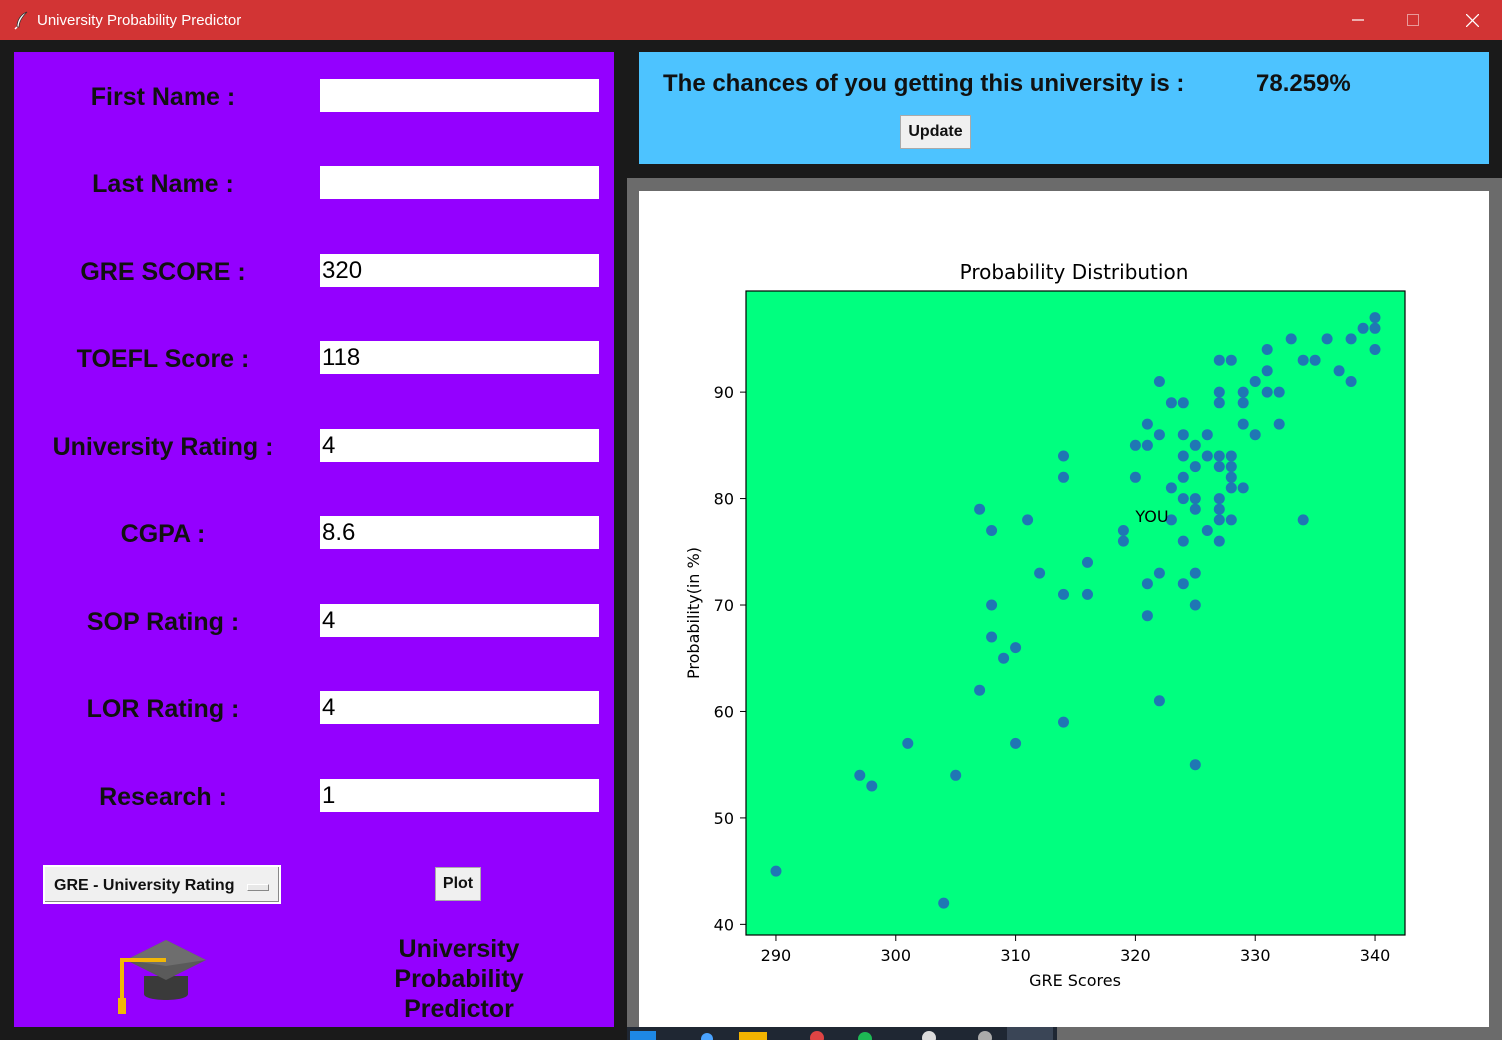 The width and height of the screenshot is (1502, 1040). What do you see at coordinates (258, 887) in the screenshot?
I see `dropdown-indicator-icon` at bounding box center [258, 887].